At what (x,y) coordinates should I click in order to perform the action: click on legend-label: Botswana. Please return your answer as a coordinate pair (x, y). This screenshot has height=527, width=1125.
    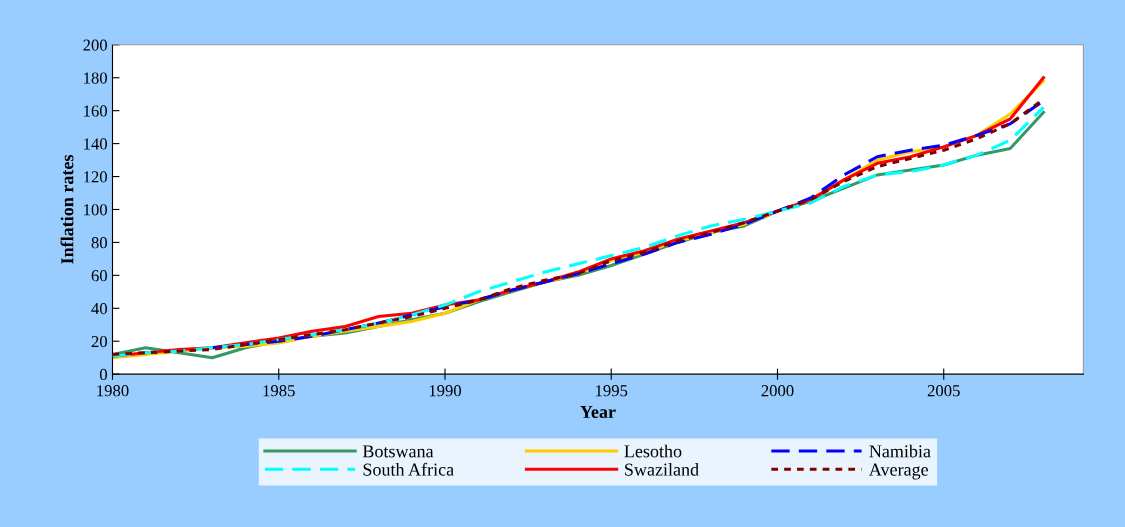
    Looking at the image, I should click on (398, 451).